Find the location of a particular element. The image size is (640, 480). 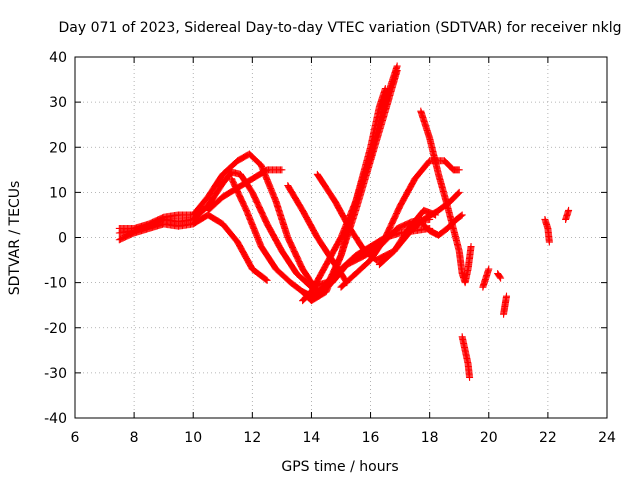

series-track-p is located at coordinates (499, 276).